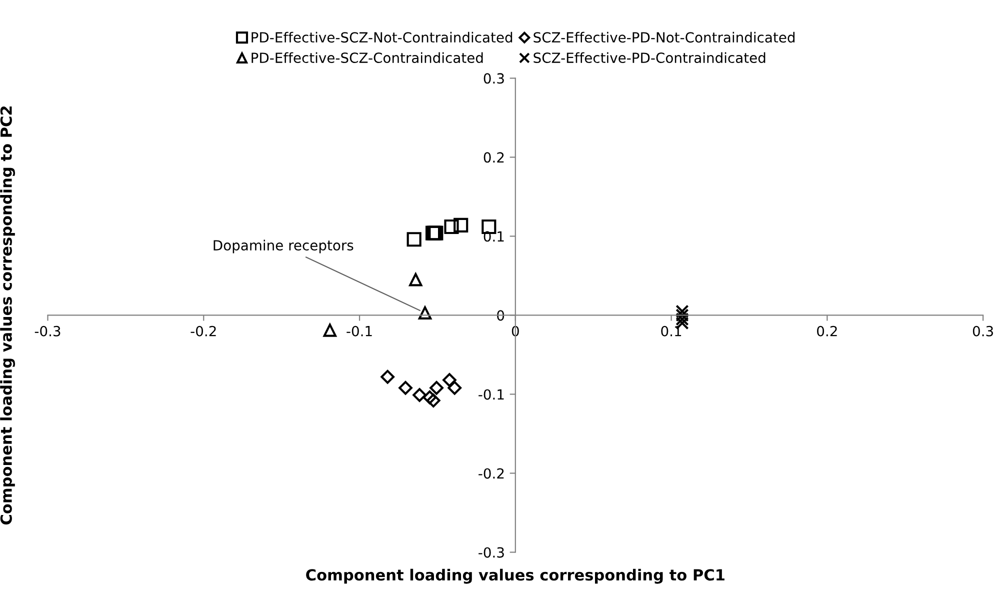 The width and height of the screenshot is (995, 597). I want to click on x-tick-label: -0.1, so click(359, 331).